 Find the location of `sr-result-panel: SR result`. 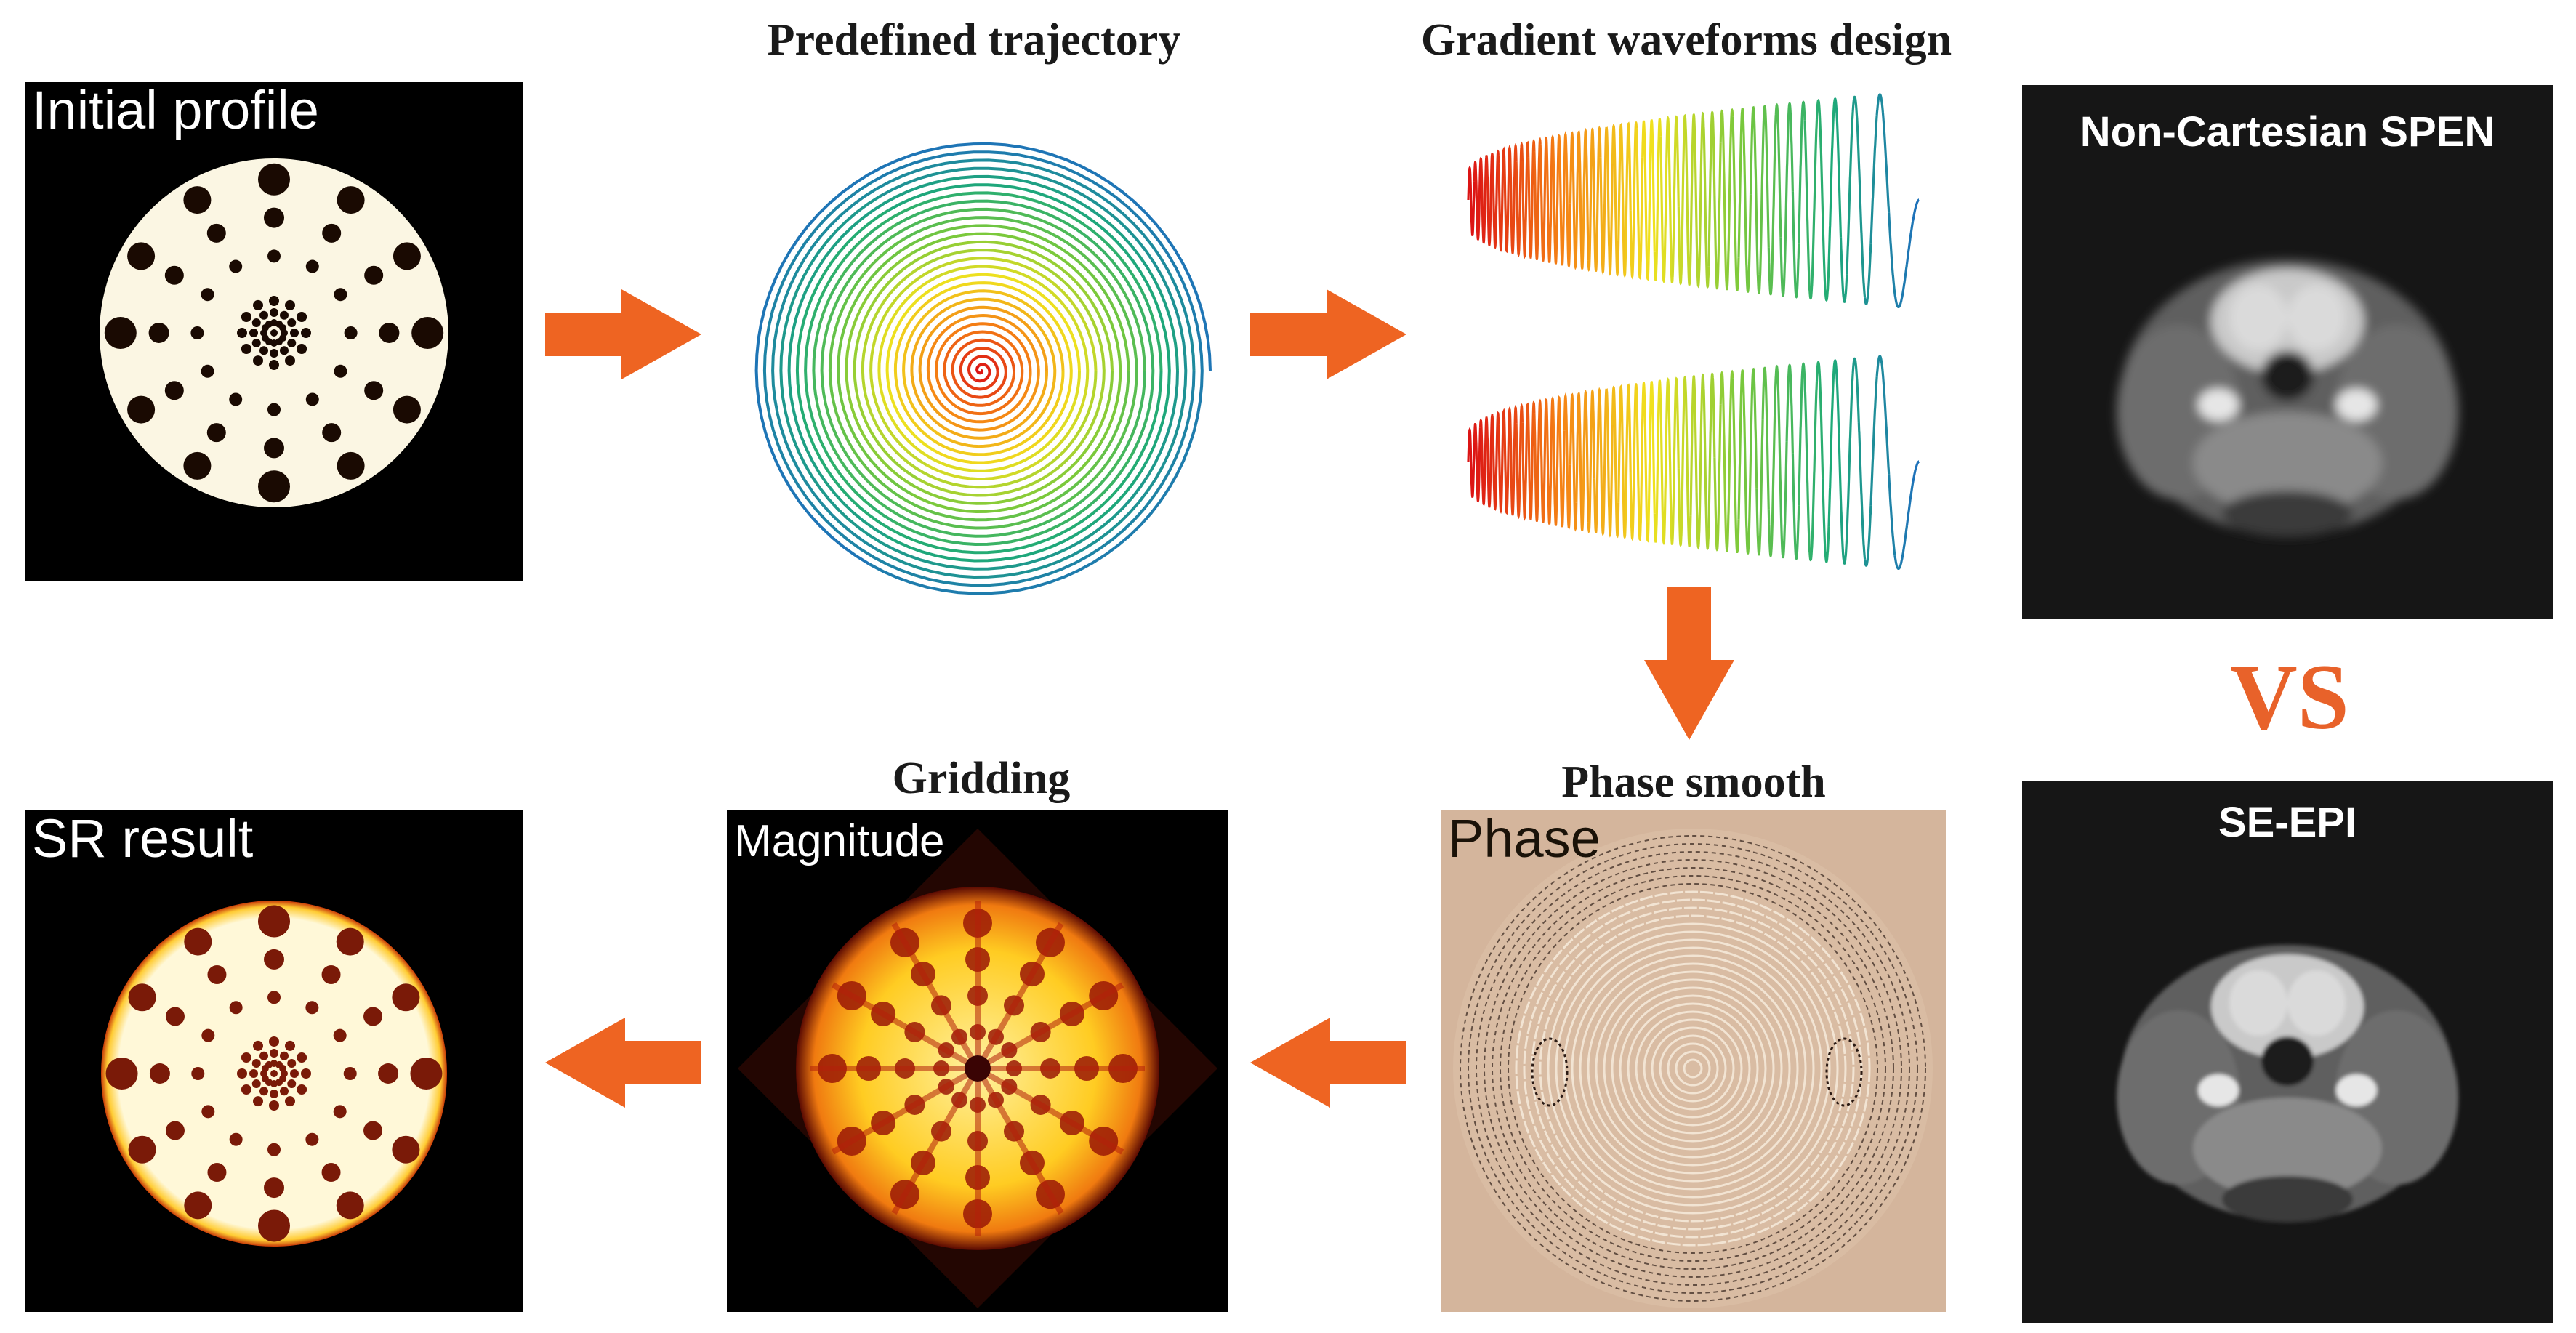

sr-result-panel: SR result is located at coordinates (274, 1061).